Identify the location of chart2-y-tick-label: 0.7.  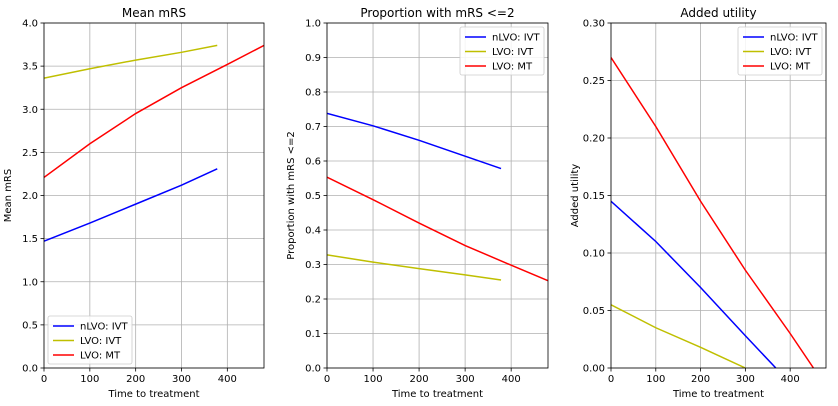
(313, 127).